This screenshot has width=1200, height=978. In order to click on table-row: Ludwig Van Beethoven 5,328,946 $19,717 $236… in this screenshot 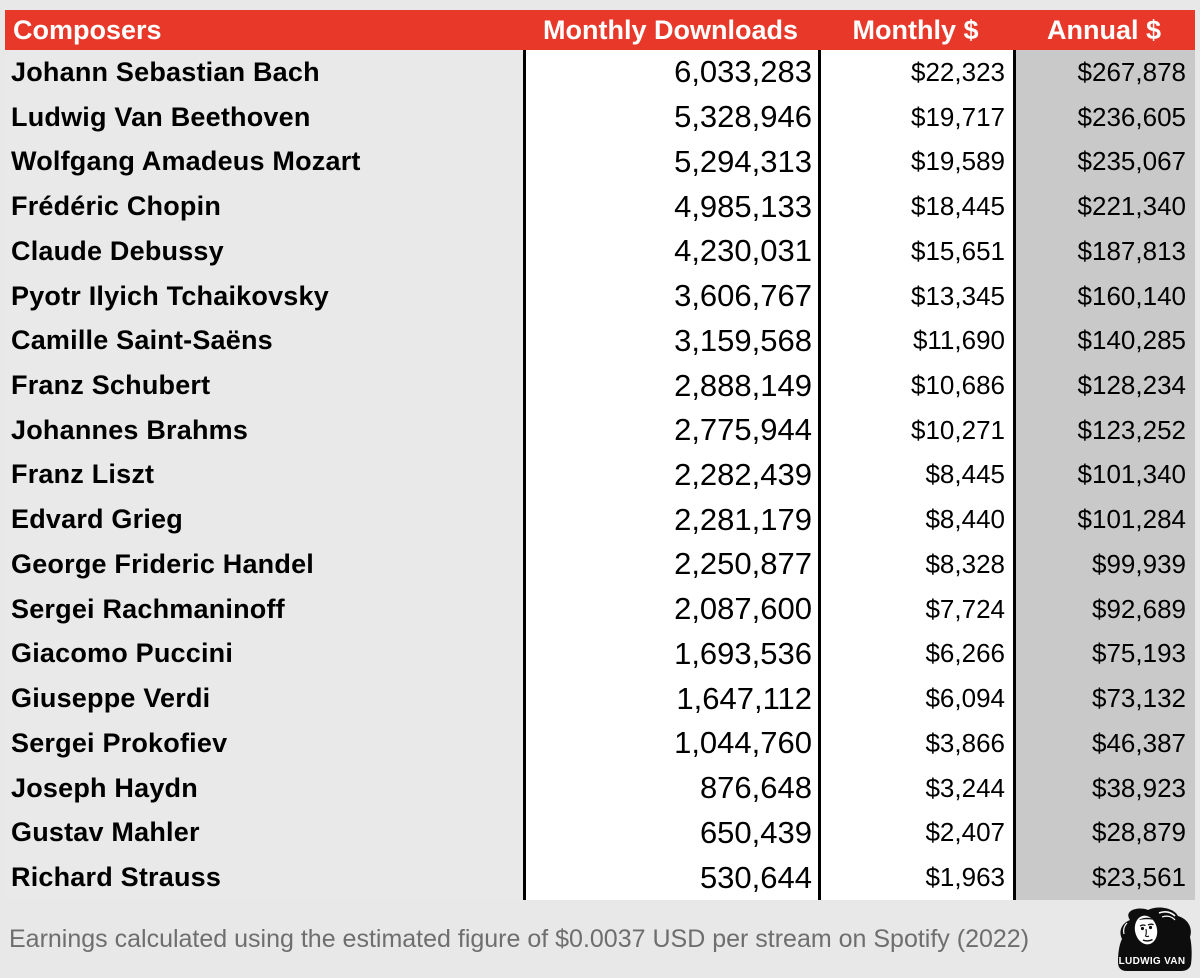, I will do `click(600, 117)`.